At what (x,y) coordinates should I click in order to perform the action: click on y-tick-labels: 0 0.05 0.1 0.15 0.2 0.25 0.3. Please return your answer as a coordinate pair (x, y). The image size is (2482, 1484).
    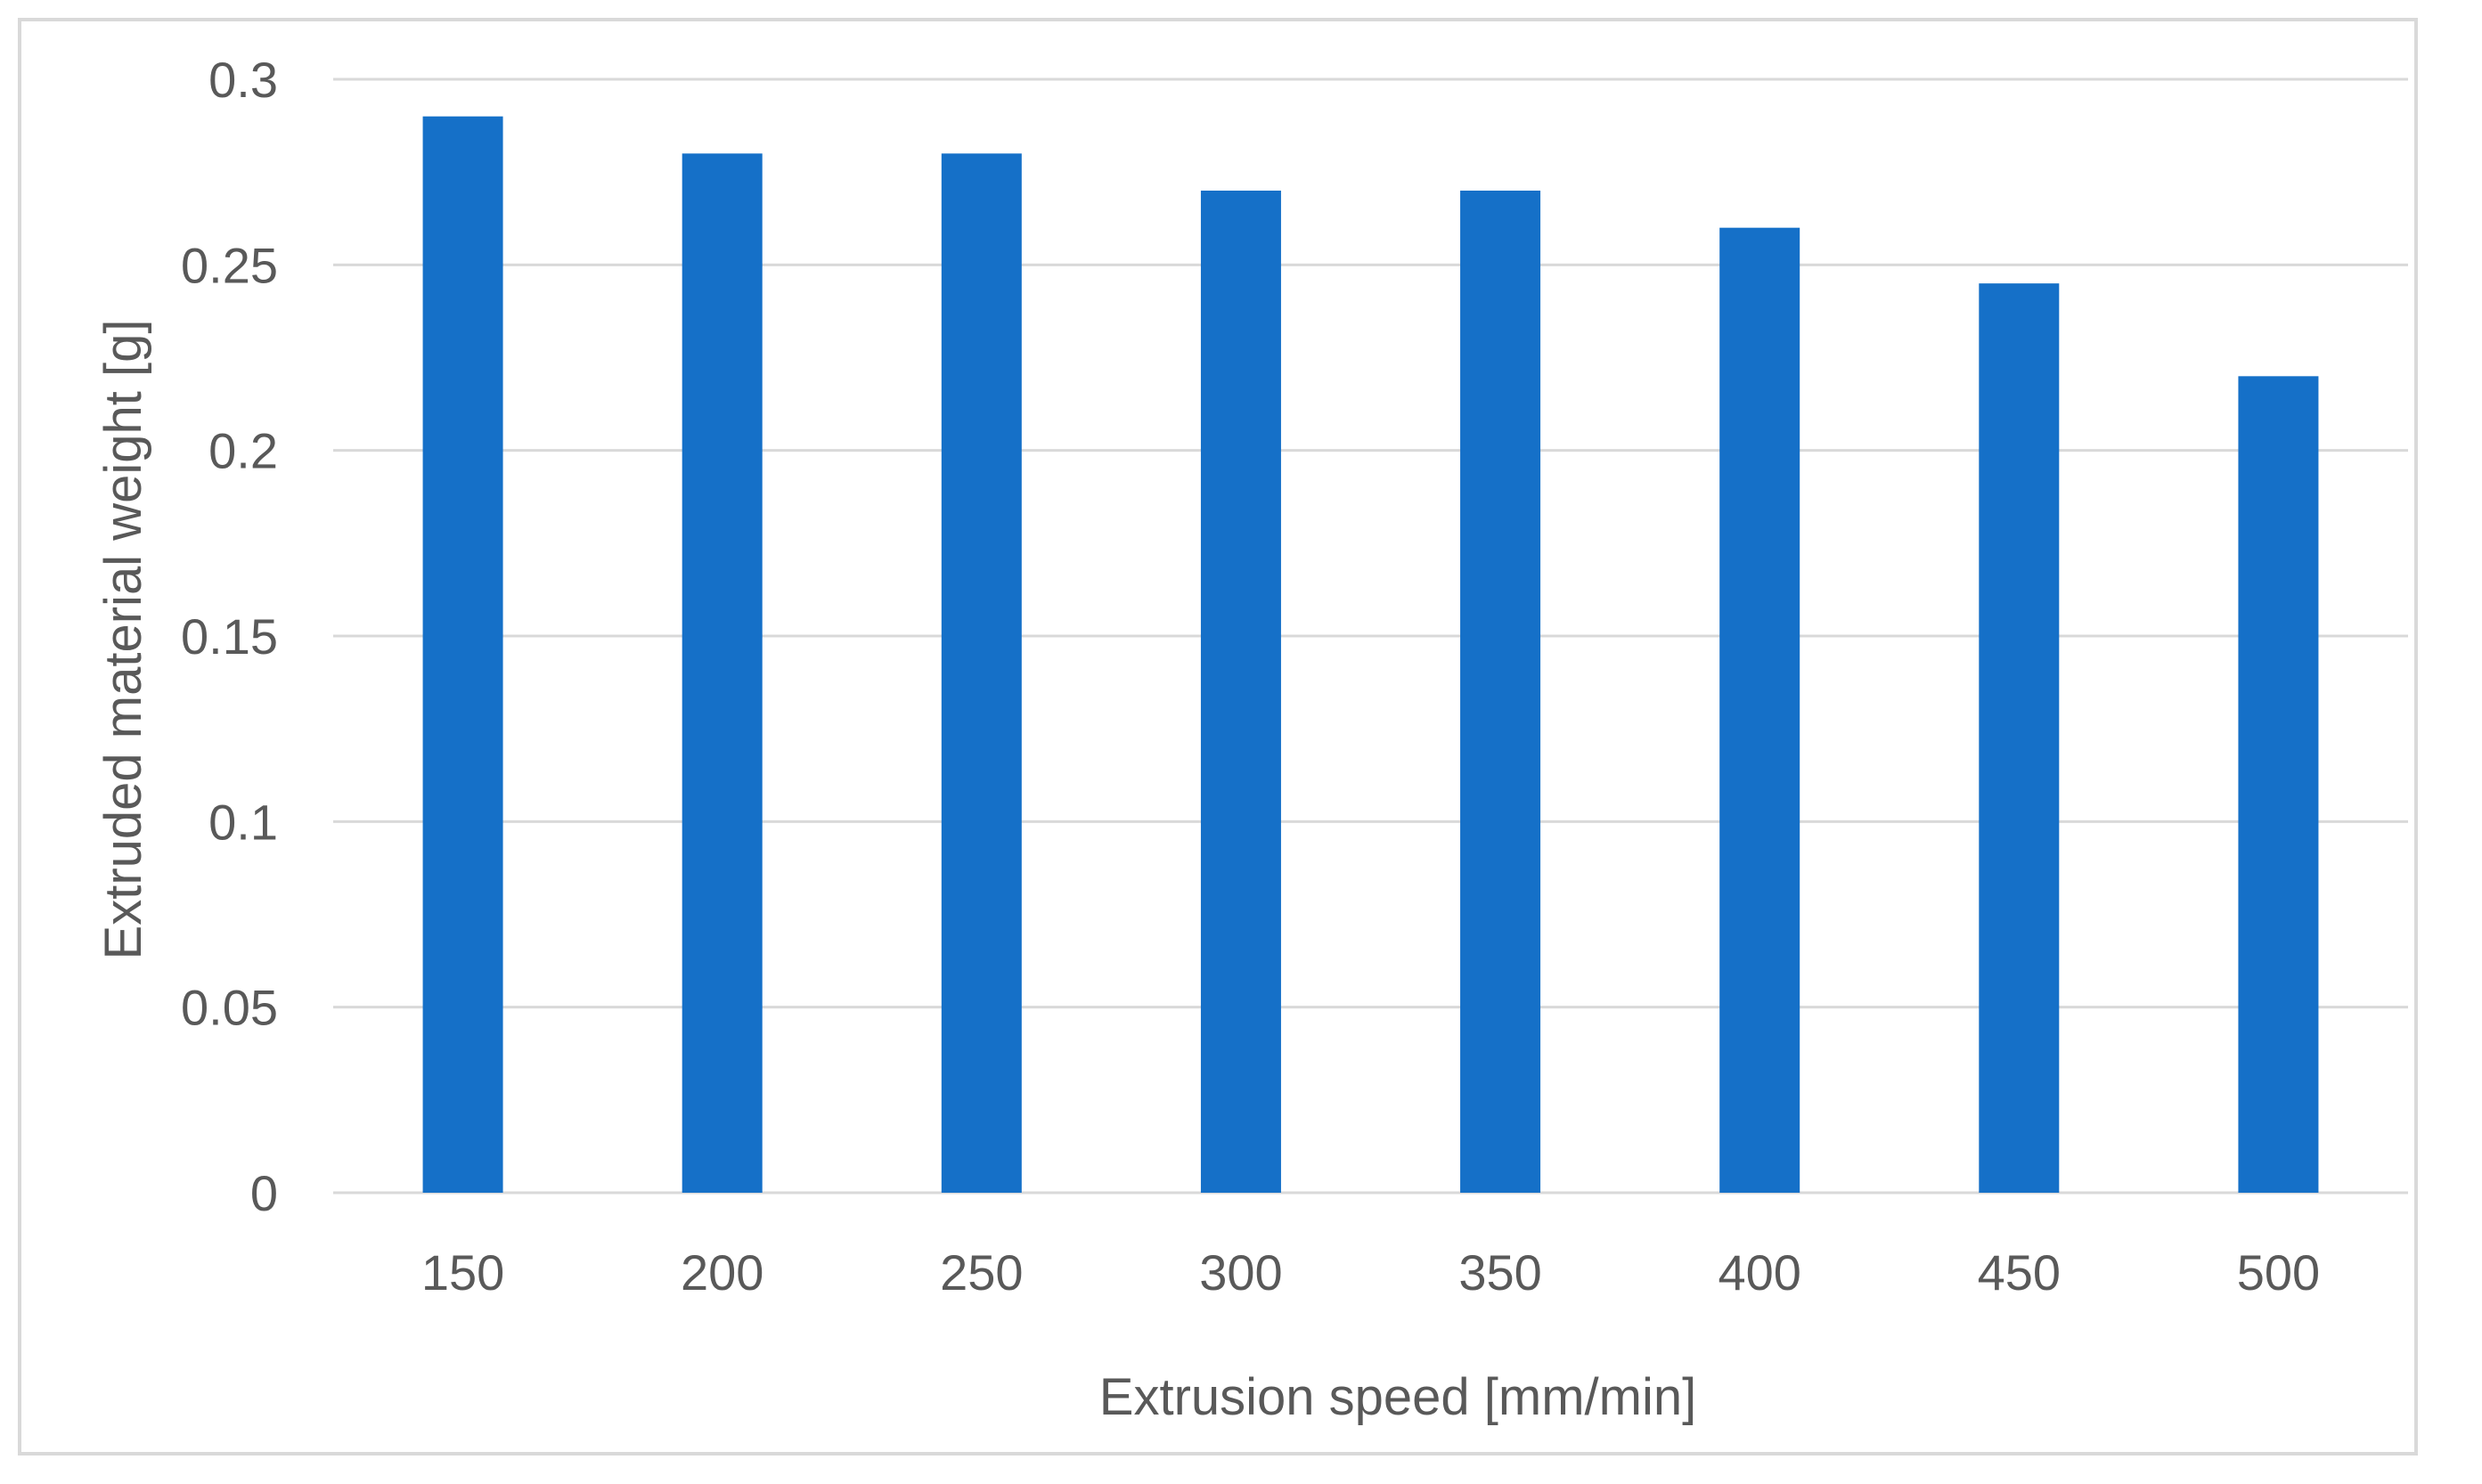
    Looking at the image, I should click on (229, 637).